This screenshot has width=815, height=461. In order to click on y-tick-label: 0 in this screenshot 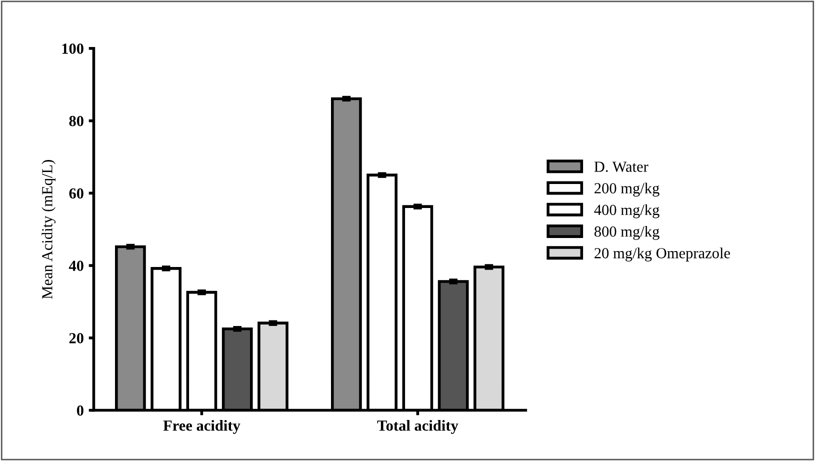, I will do `click(80, 410)`.